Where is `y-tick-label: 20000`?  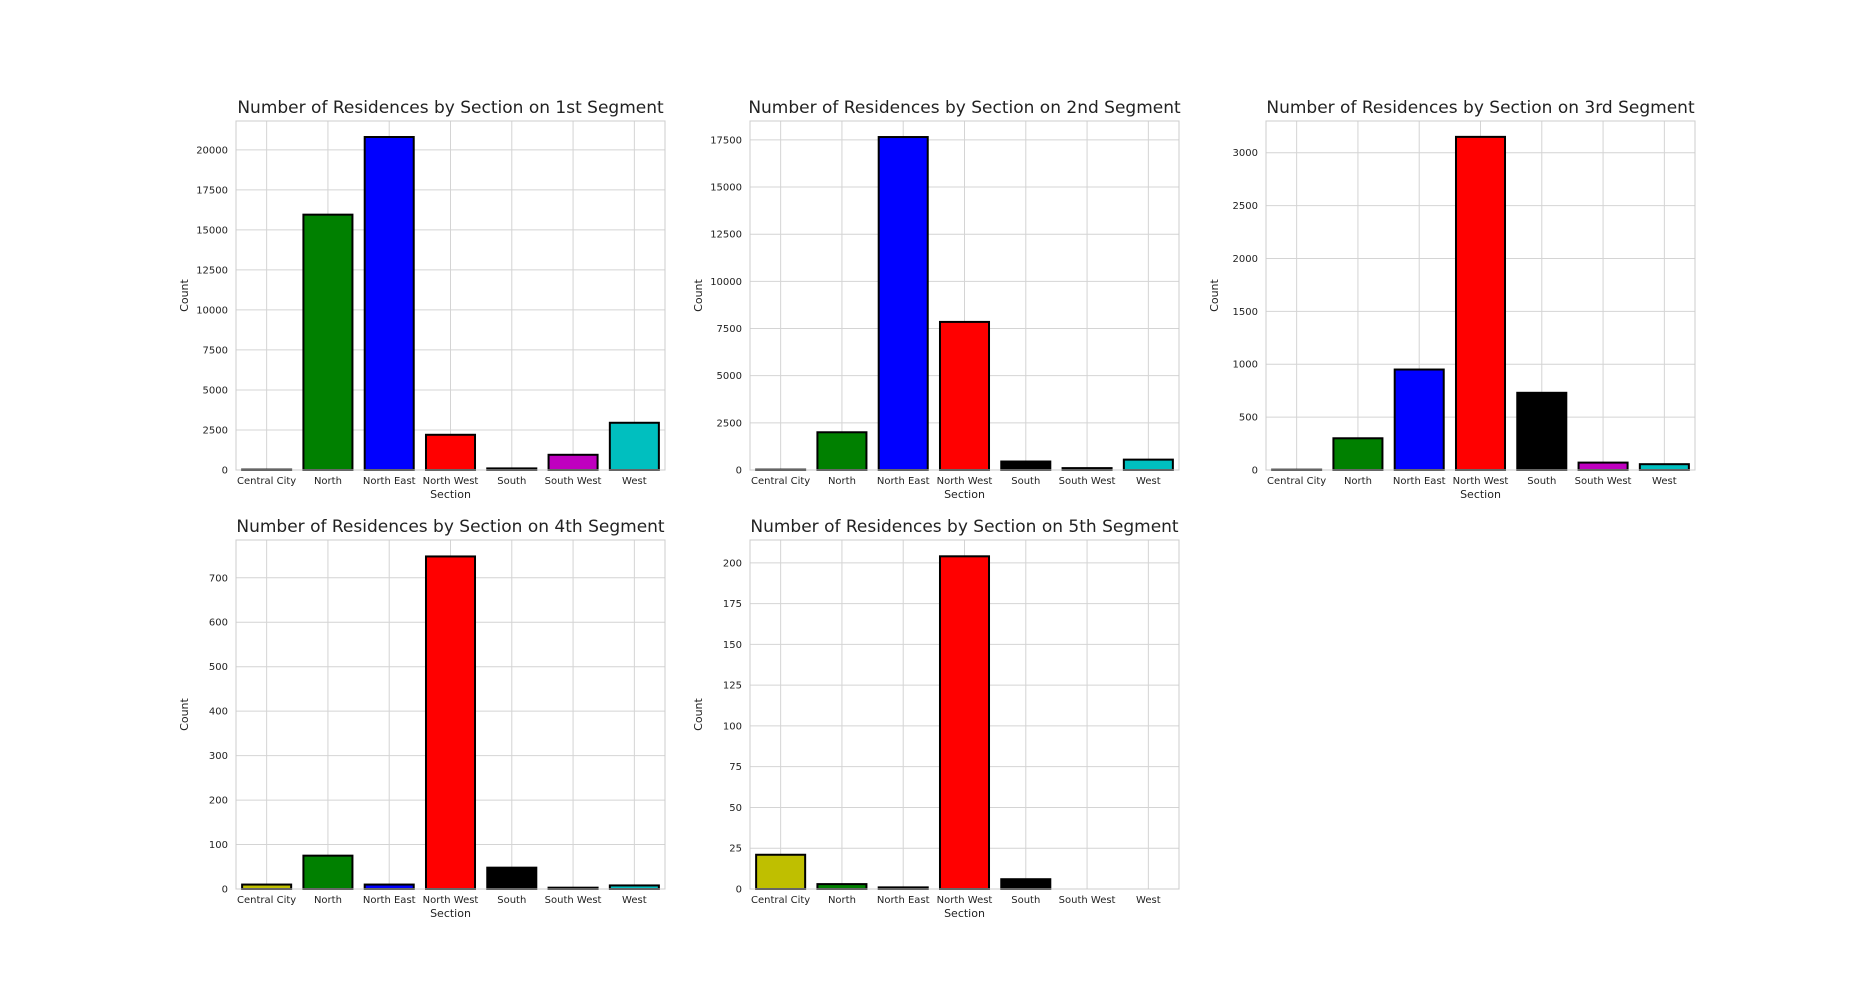
y-tick-label: 20000 is located at coordinates (212, 150).